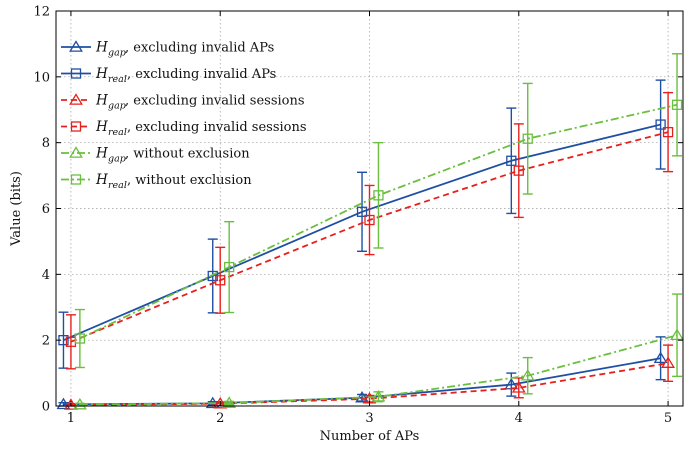  Describe the element at coordinates (519, 418) in the screenshot. I see `x-tick-label: 4` at that location.